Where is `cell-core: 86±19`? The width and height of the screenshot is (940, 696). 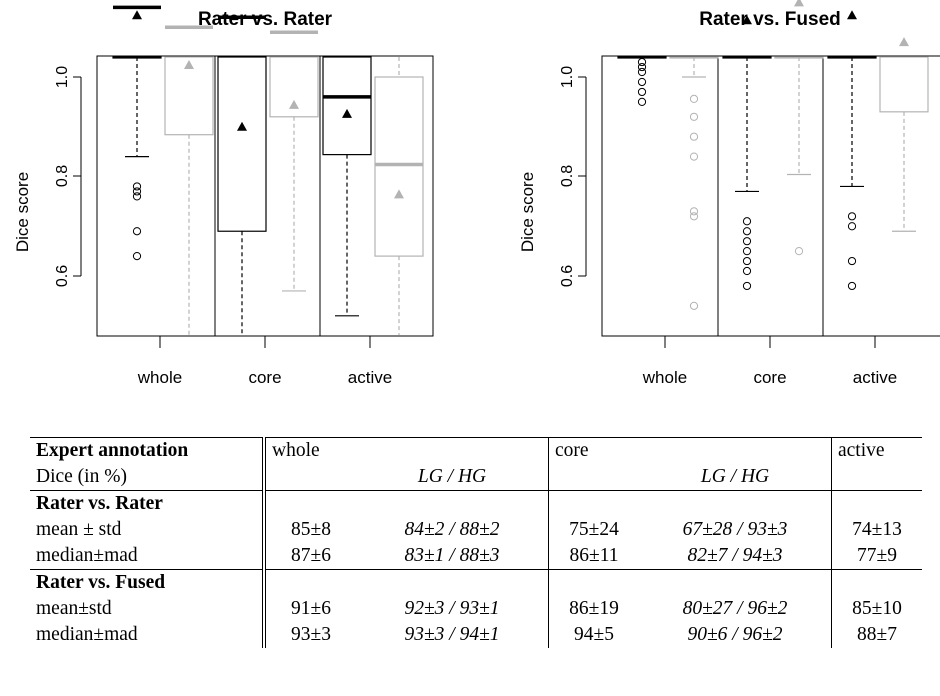 cell-core: 86±19 is located at coordinates (593, 609).